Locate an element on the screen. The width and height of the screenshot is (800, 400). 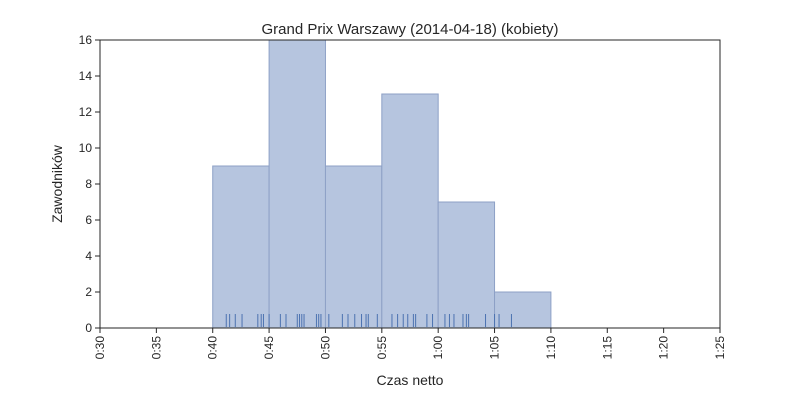
x-tick-label: 1:25 is located at coordinates (720, 348).